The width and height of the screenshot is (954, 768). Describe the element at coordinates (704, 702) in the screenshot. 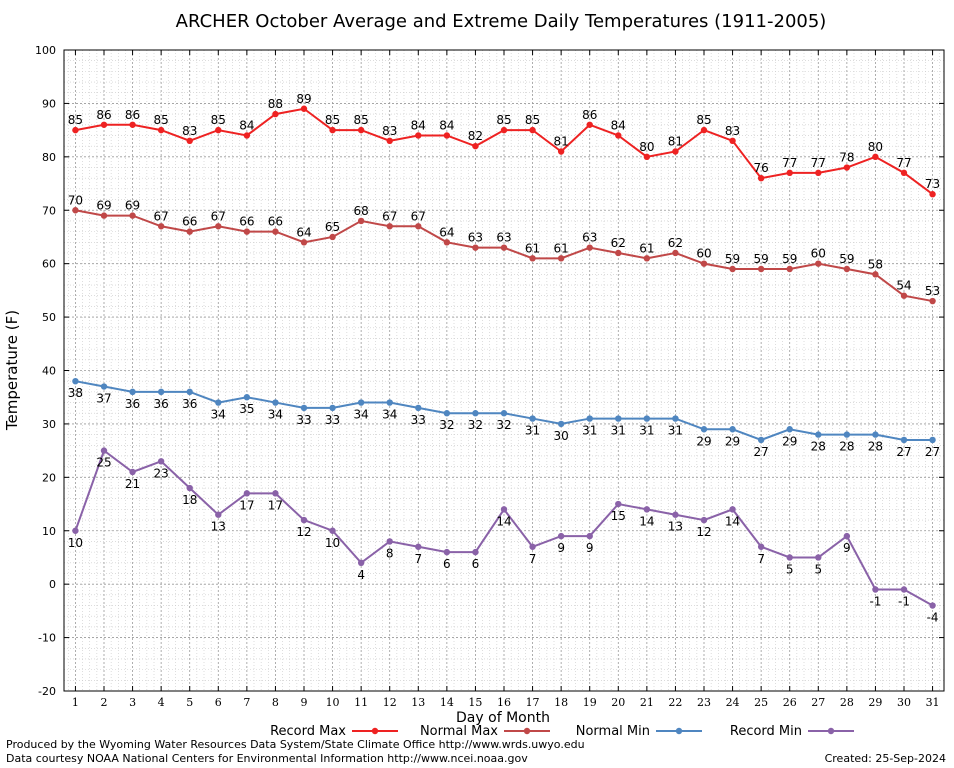

I see `x-tick-label: 23` at that location.